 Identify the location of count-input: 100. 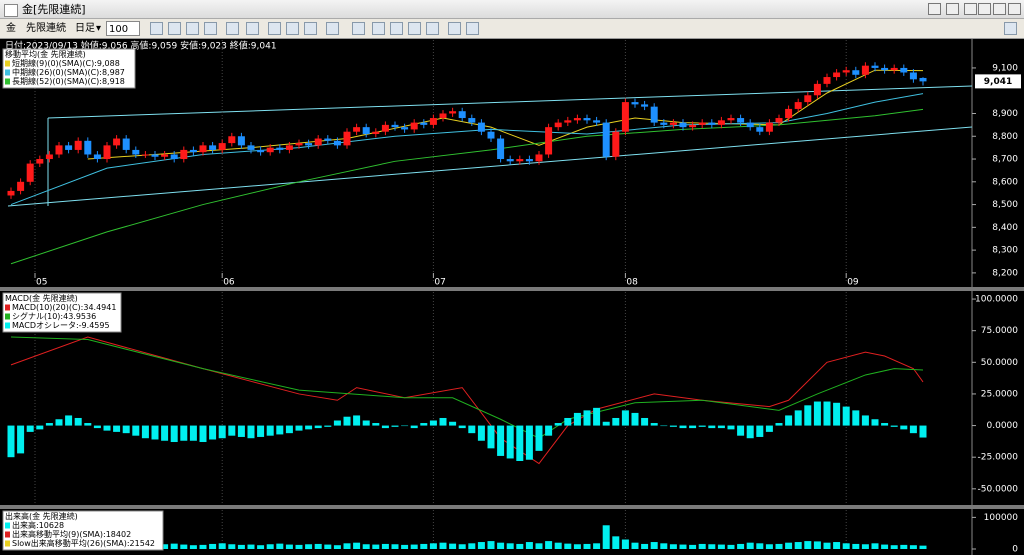
(123, 28).